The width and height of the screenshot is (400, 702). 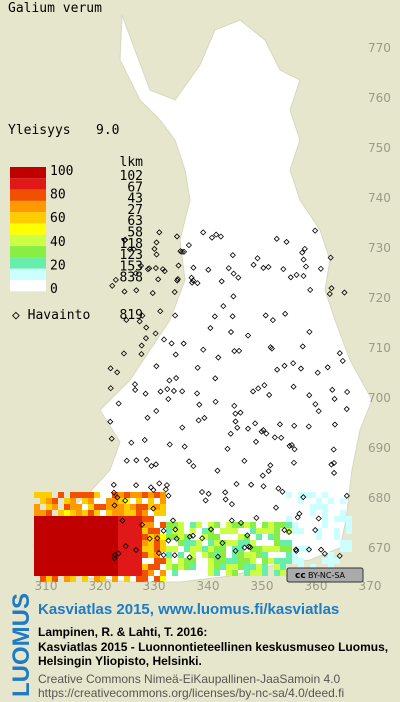 I want to click on species-title: Galium verum, so click(x=55, y=8).